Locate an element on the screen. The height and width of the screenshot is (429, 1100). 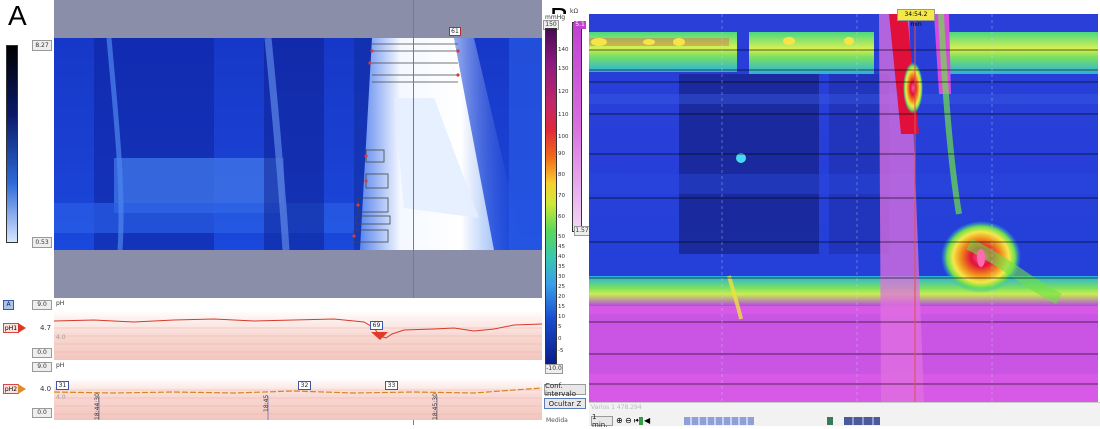
tick-0: 0 is located at coordinates (560, 339).